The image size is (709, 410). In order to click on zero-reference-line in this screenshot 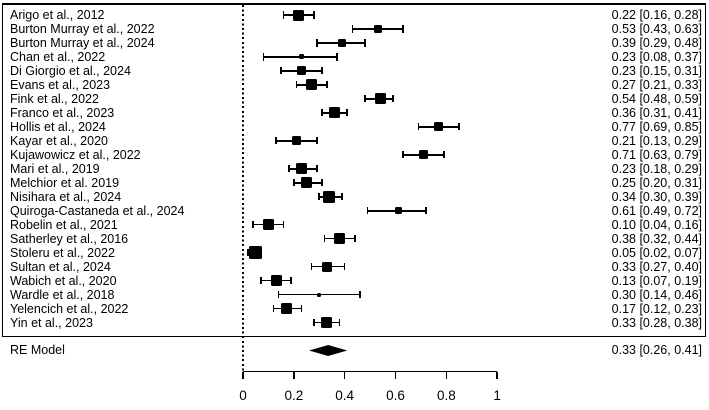, I will do `click(243, 188)`.